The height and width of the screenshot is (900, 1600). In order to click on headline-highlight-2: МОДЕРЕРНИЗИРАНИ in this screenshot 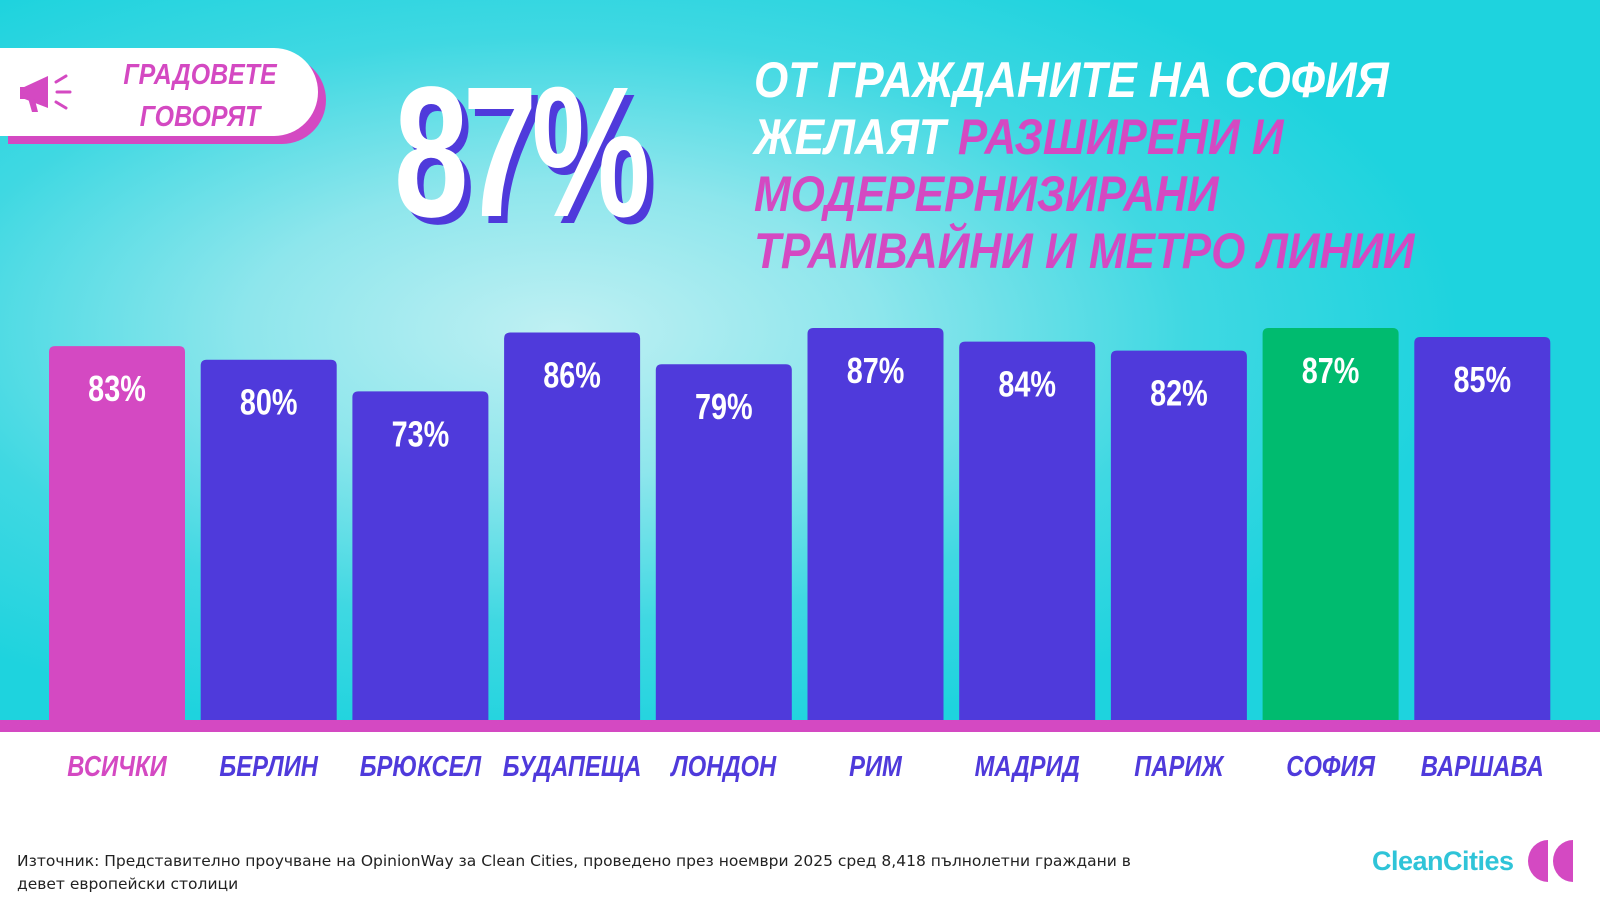, I will do `click(986, 194)`.